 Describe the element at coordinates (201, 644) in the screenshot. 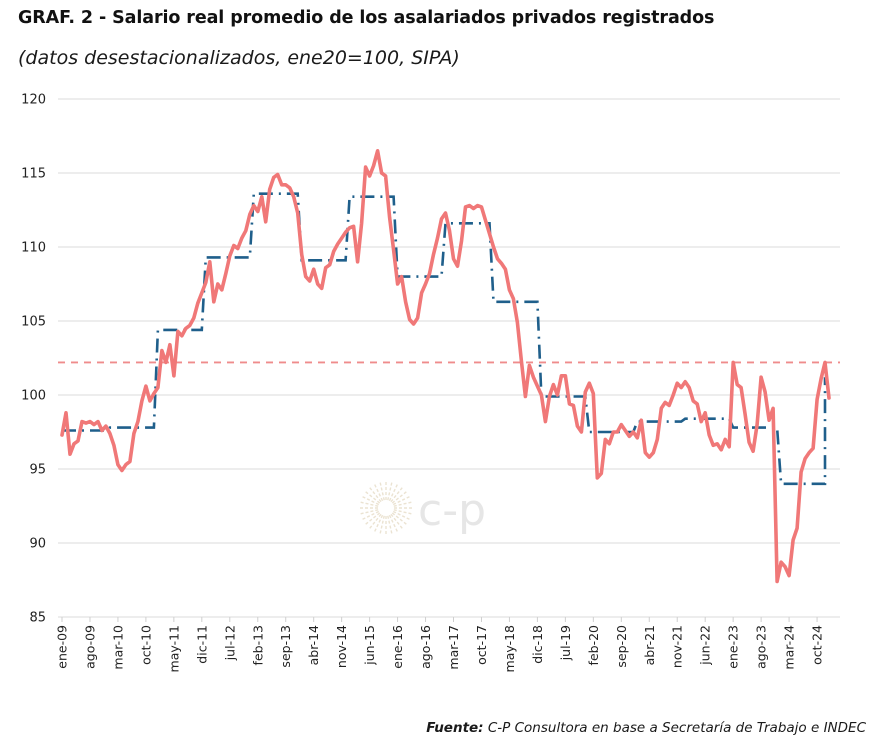

I see `x-tick-label: dic-11` at that location.